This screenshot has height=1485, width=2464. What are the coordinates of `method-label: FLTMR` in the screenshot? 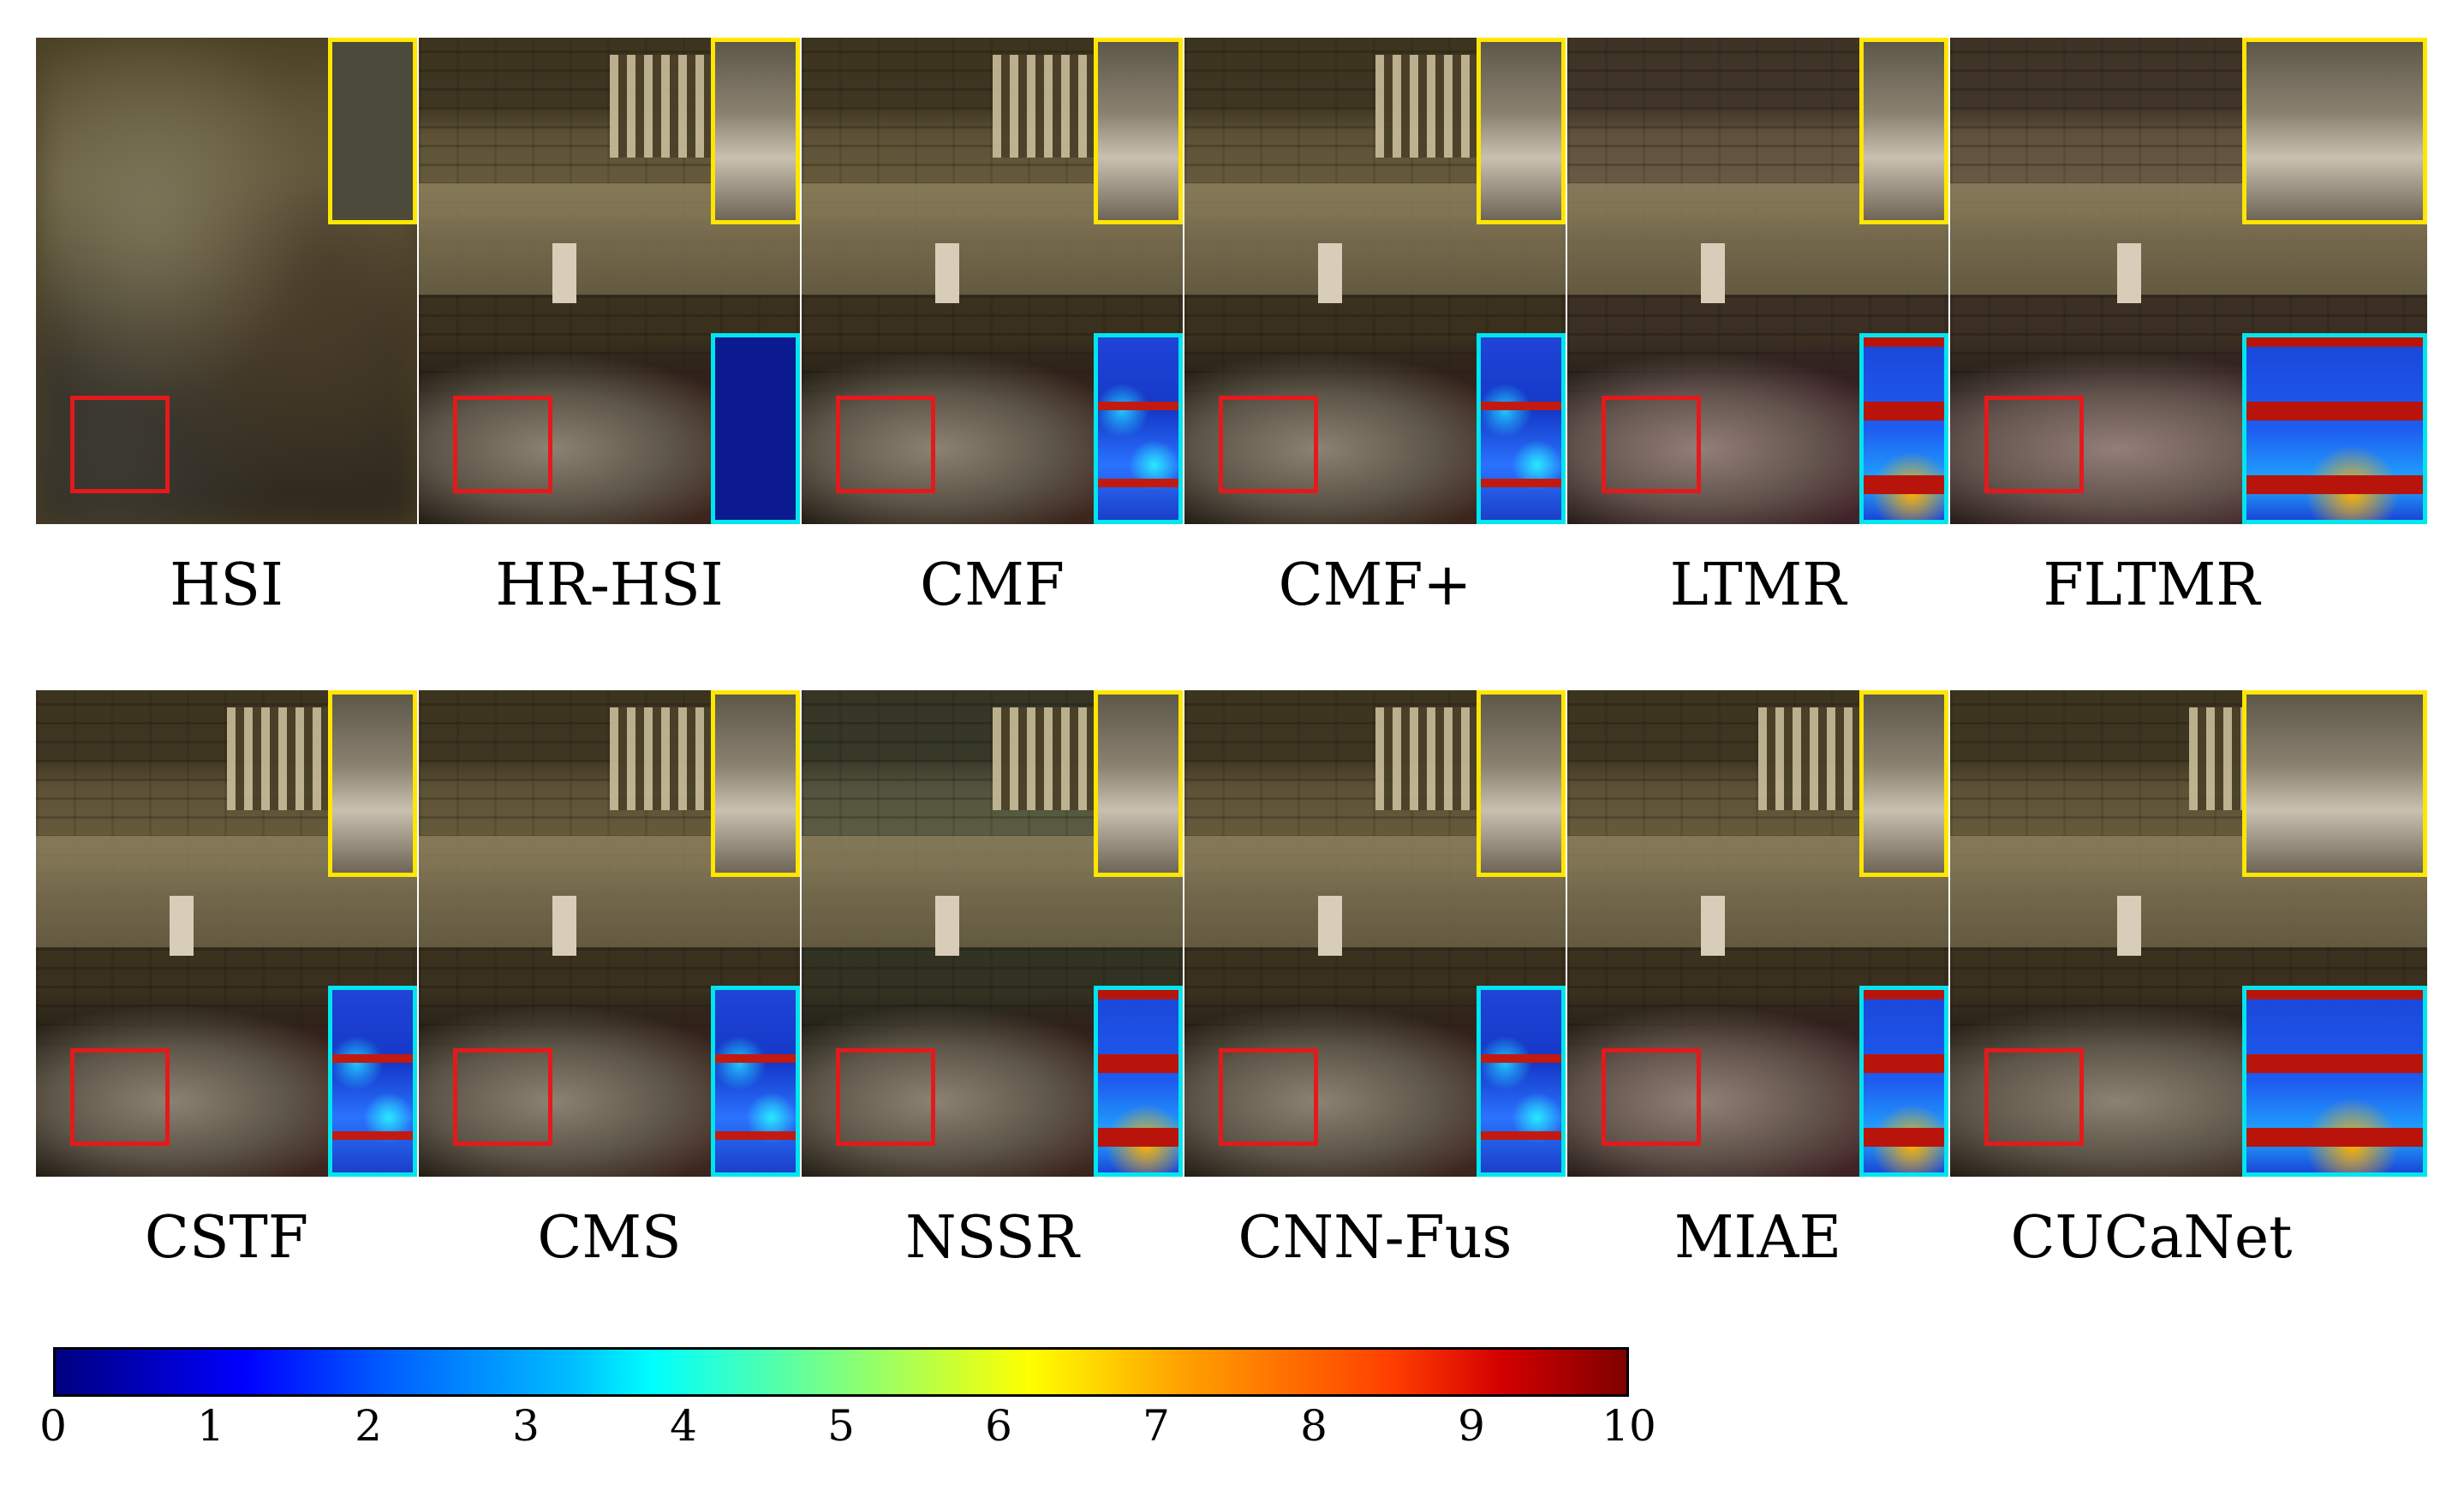 It's located at (2151, 585).